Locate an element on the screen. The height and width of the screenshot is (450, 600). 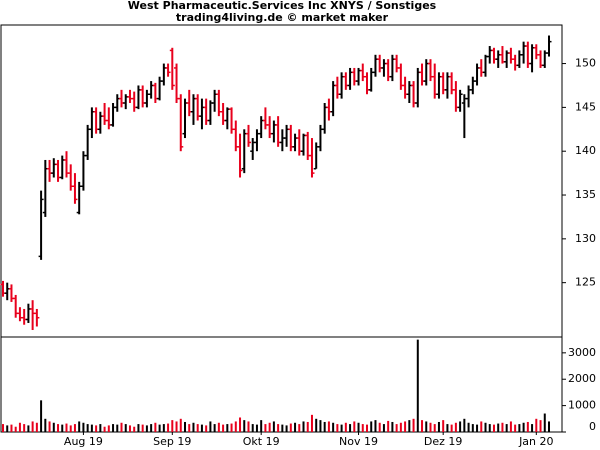
x-tick-label: Dez 19 is located at coordinates (443, 441).